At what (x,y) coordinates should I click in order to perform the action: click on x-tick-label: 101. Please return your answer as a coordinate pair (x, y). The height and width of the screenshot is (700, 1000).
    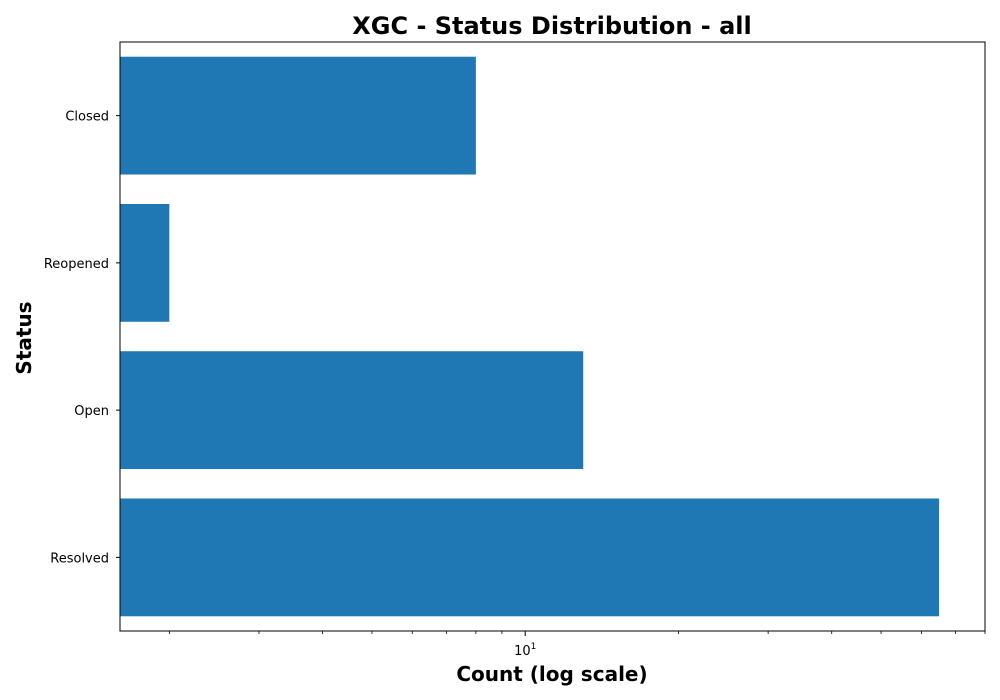
    Looking at the image, I should click on (525, 650).